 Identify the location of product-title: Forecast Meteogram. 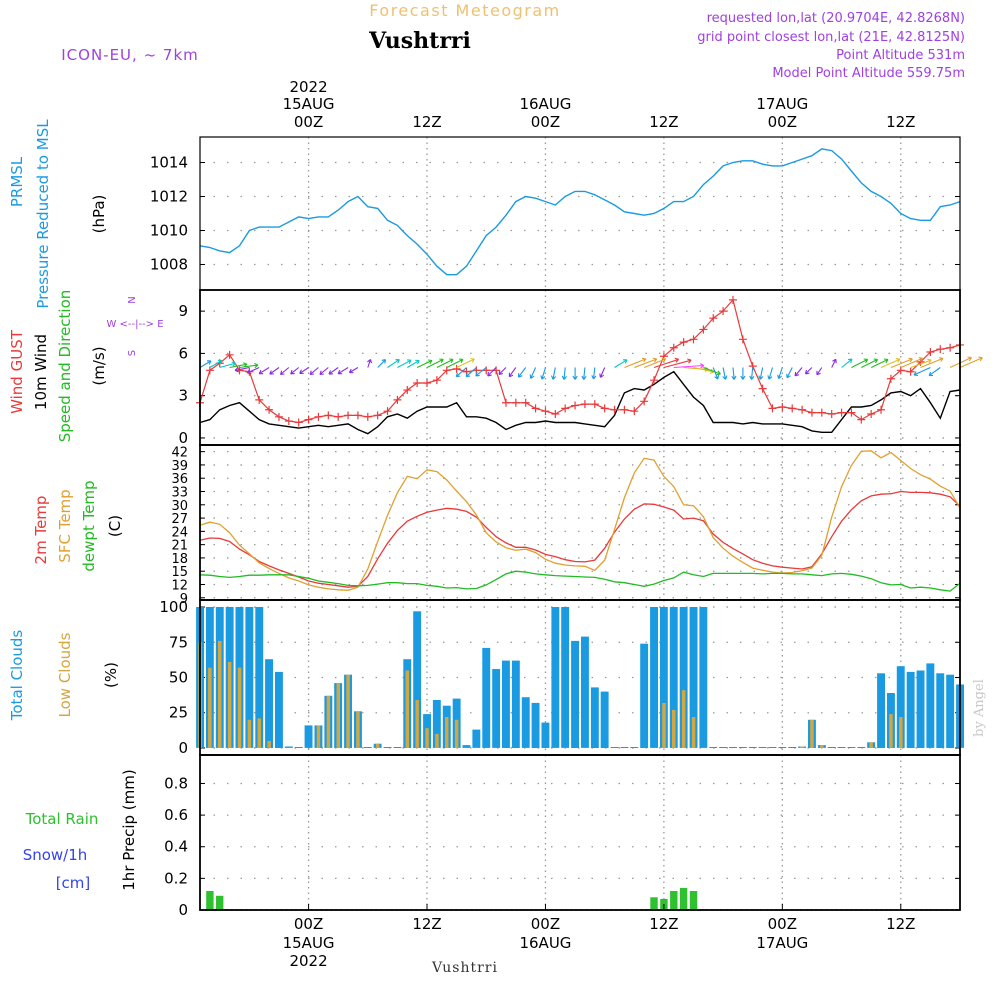
(464, 10).